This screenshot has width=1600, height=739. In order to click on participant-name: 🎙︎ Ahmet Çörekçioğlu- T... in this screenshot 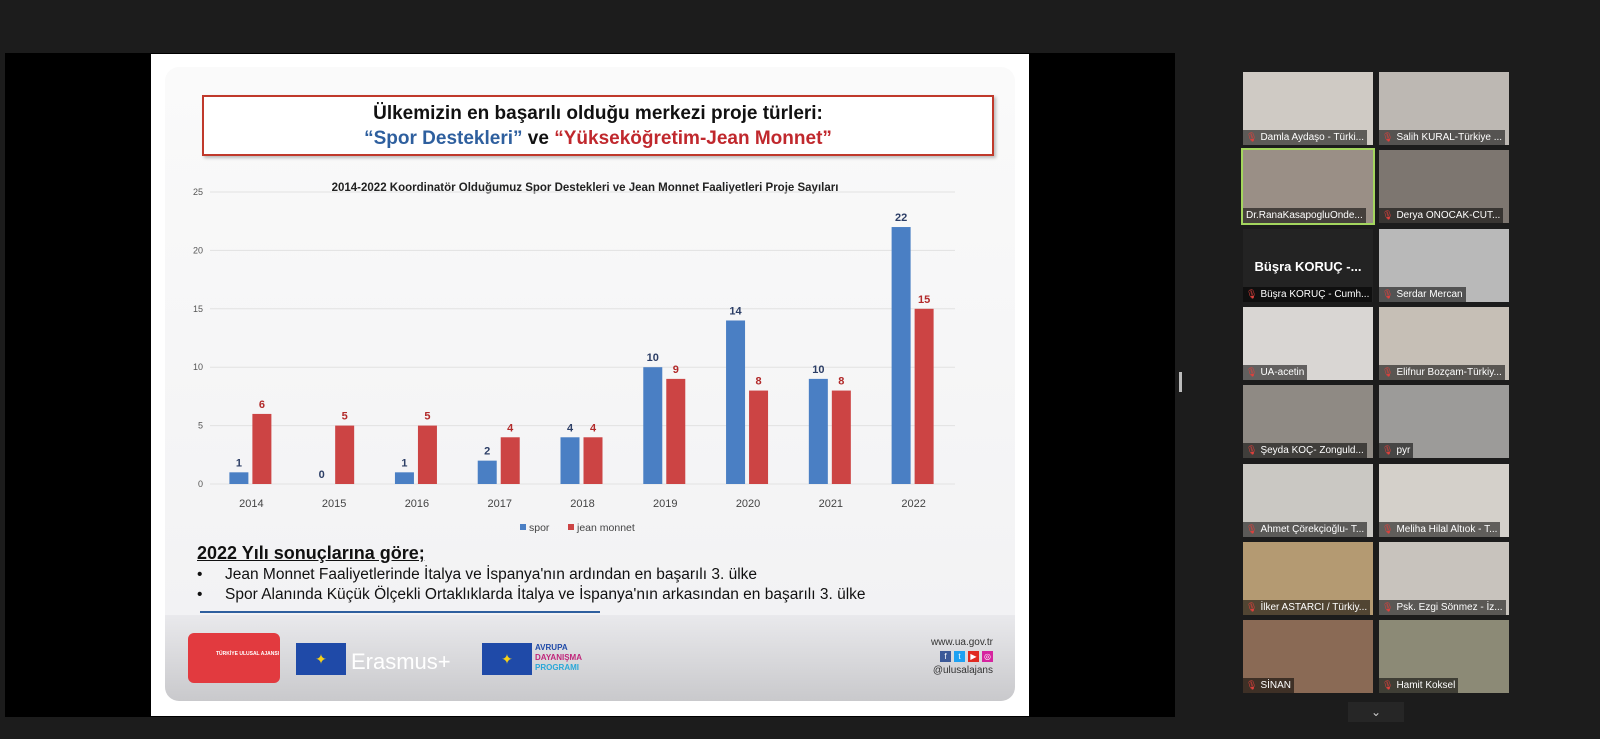, I will do `click(1305, 529)`.